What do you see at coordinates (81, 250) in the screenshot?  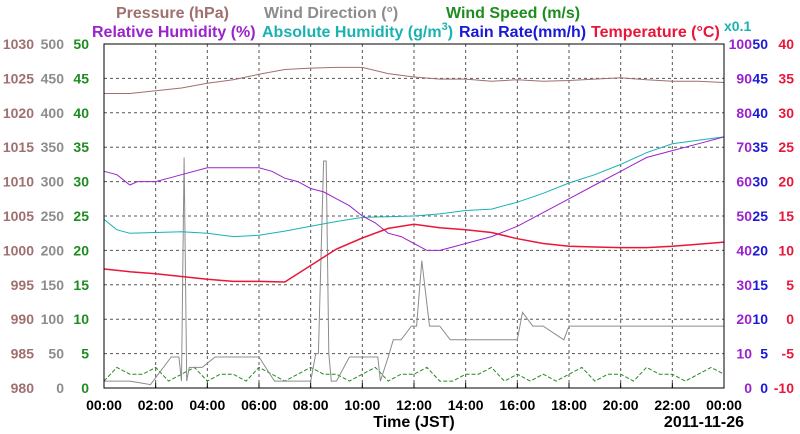 I see `left-tick-label: 20` at bounding box center [81, 250].